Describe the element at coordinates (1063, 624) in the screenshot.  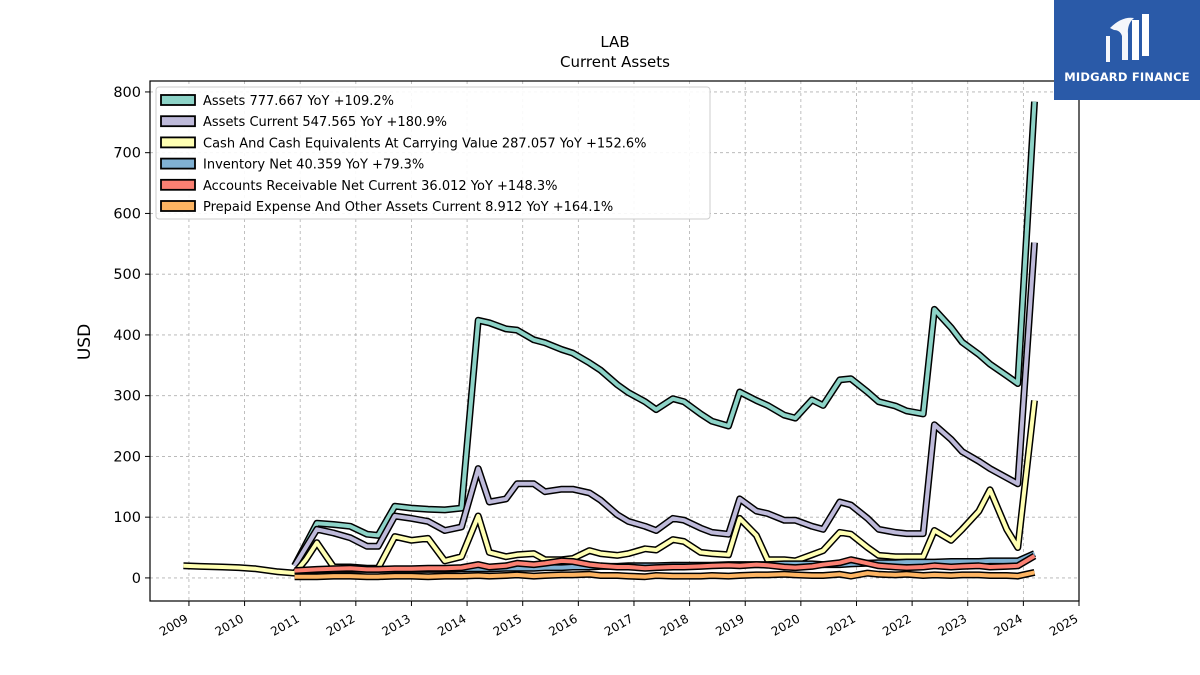
I see `x-tick-label: 2025` at that location.